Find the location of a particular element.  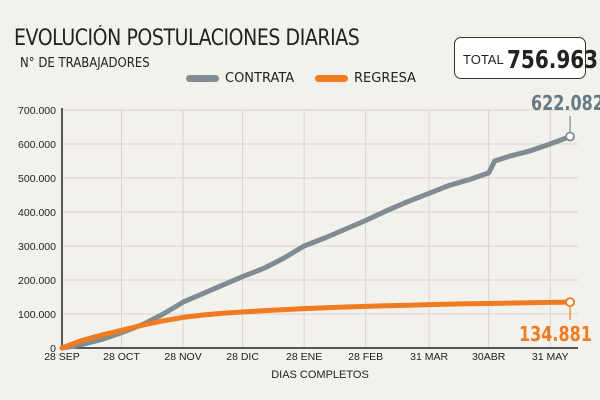

x-tick-label: 28 FEB is located at coordinates (365, 357).